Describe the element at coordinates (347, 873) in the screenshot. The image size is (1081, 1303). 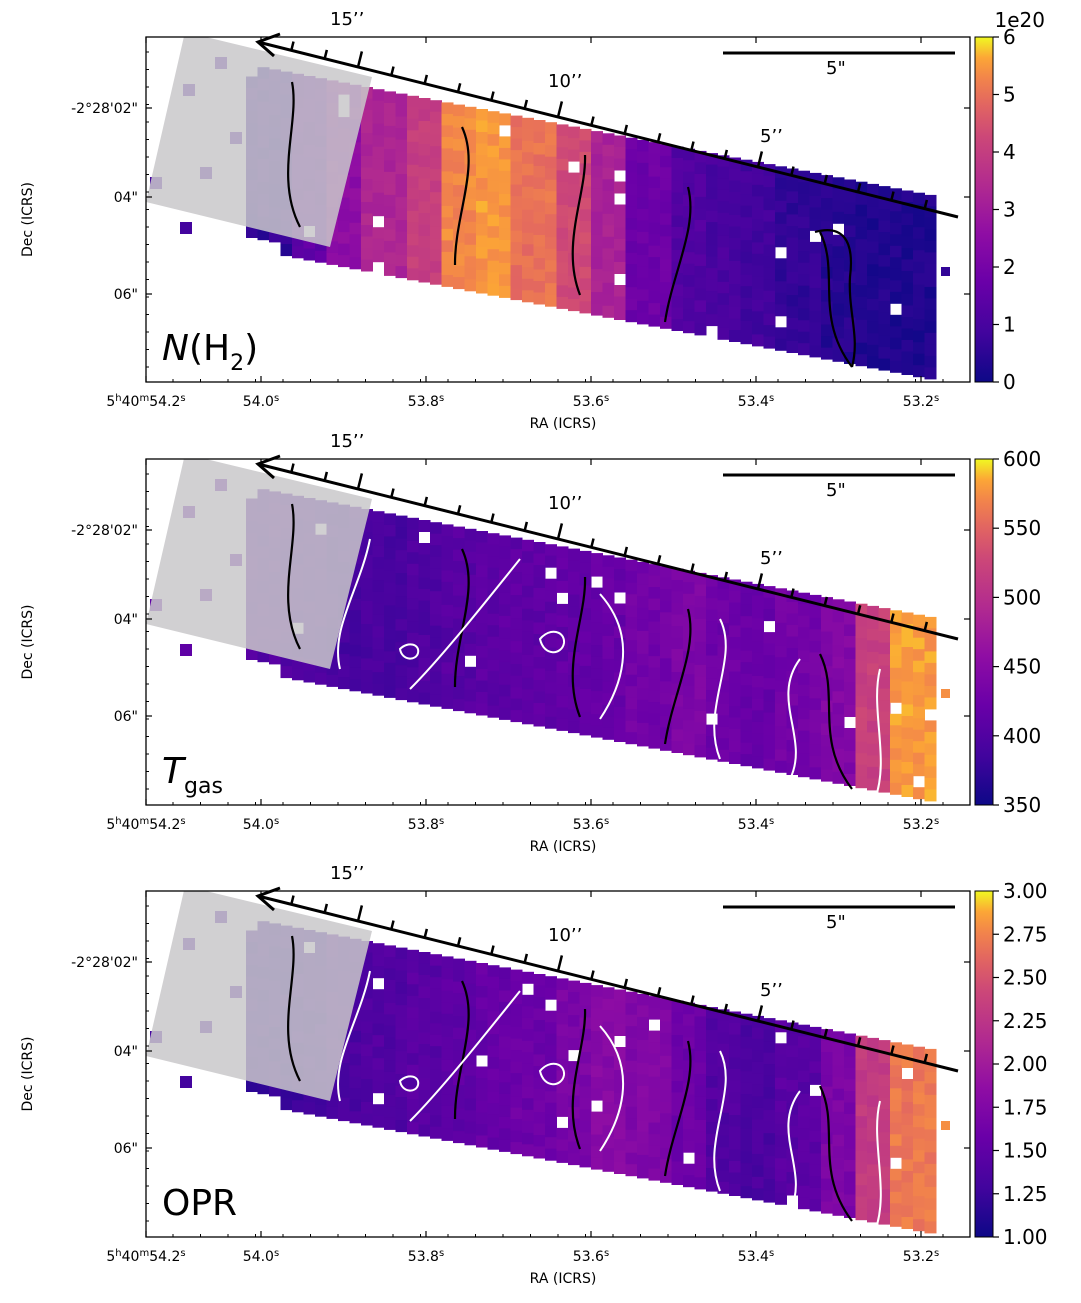
I see `arc-label: 15’’` at that location.